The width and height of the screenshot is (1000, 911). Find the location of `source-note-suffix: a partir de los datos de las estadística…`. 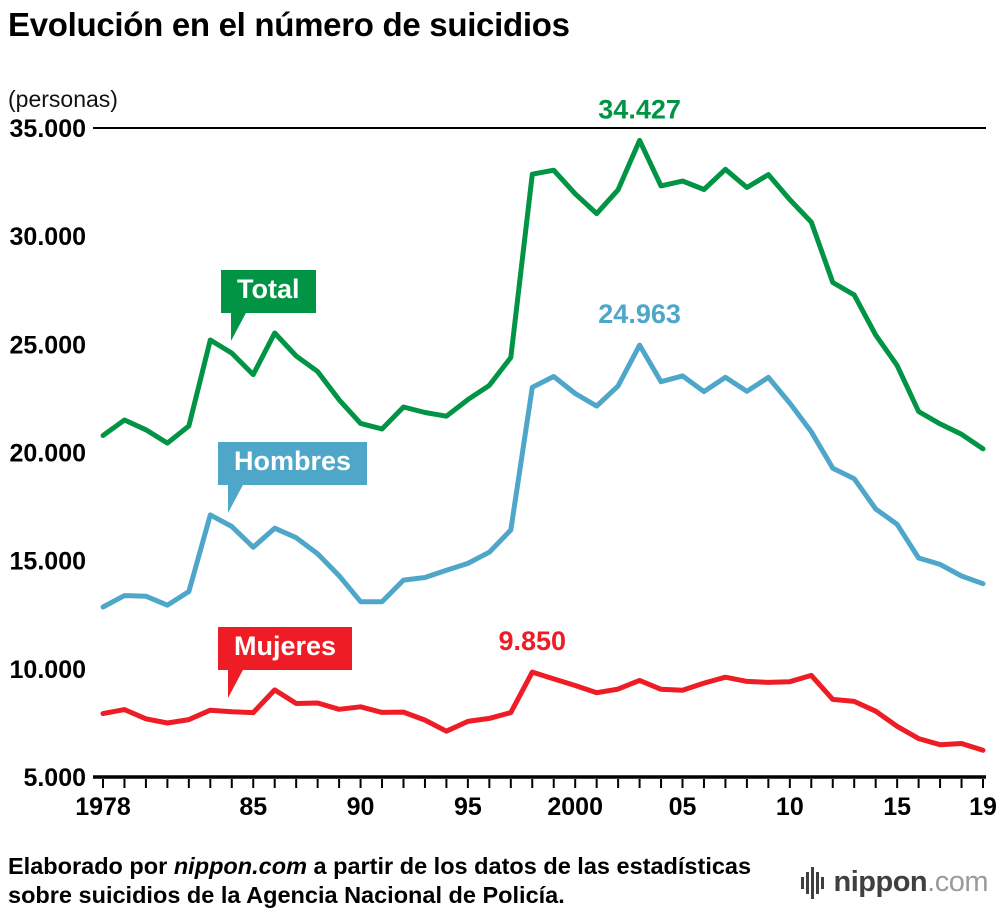

source-note-suffix: a partir de los datos de las estadística… is located at coordinates (380, 881).